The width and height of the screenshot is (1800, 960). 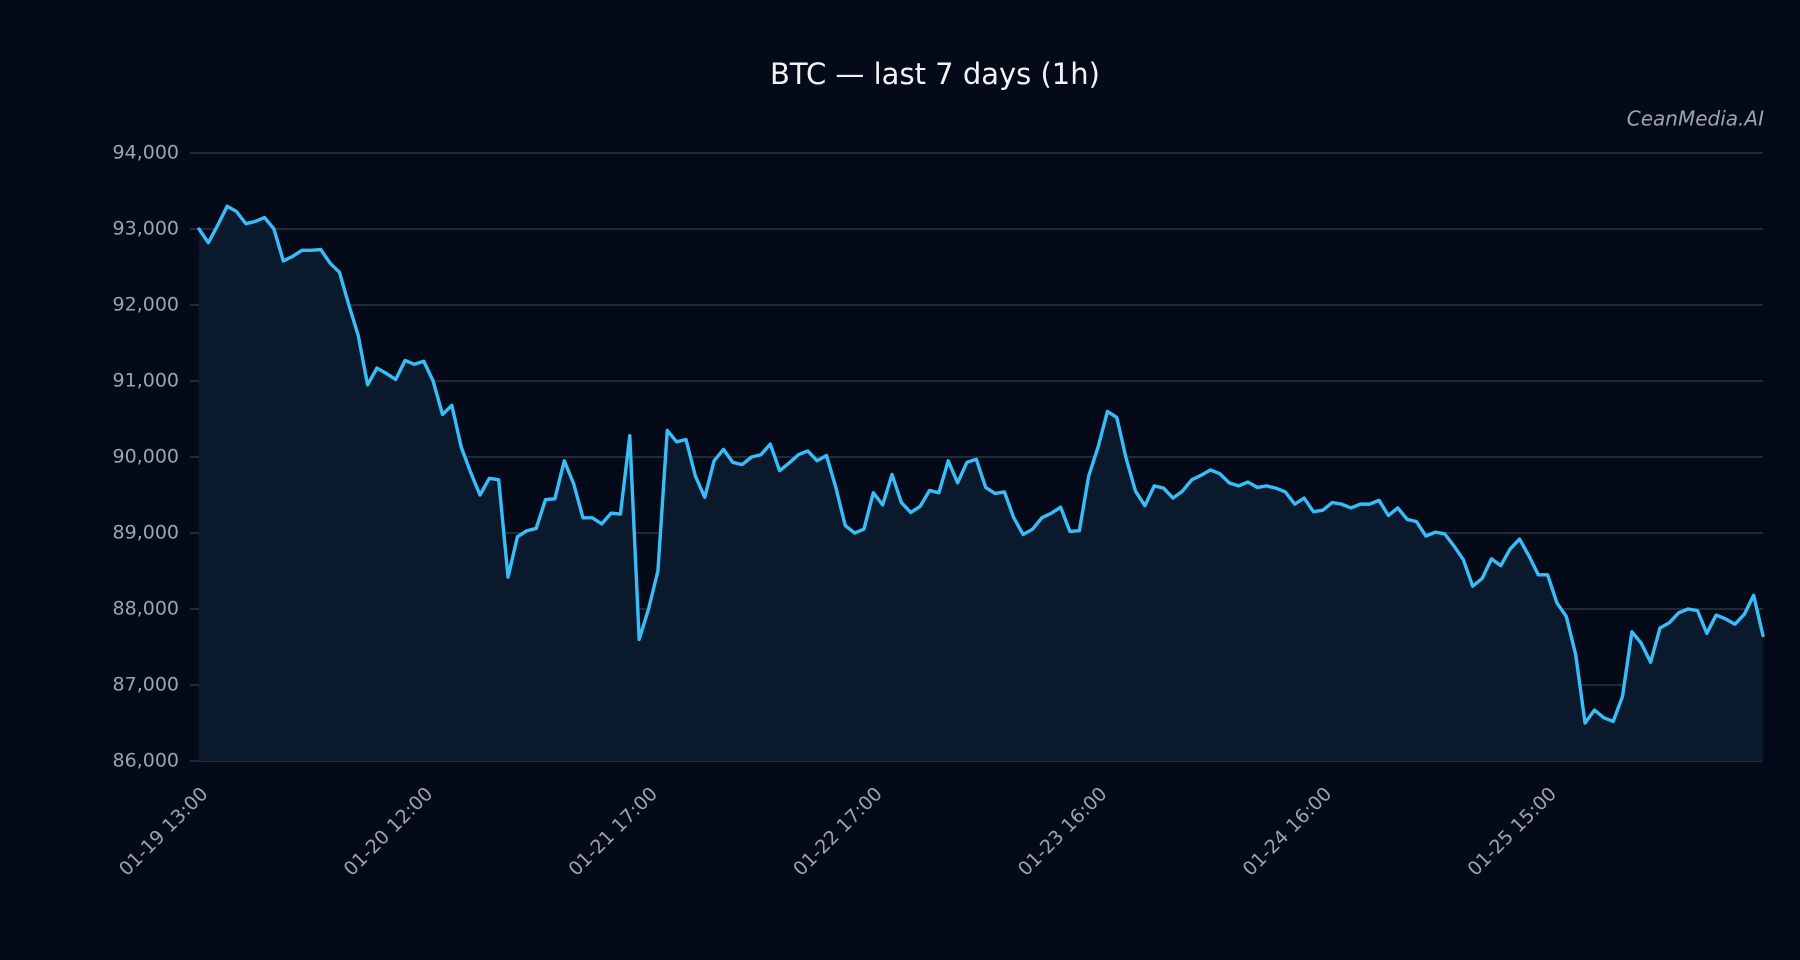 I want to click on y-tick-label: 87,000, so click(x=146, y=685).